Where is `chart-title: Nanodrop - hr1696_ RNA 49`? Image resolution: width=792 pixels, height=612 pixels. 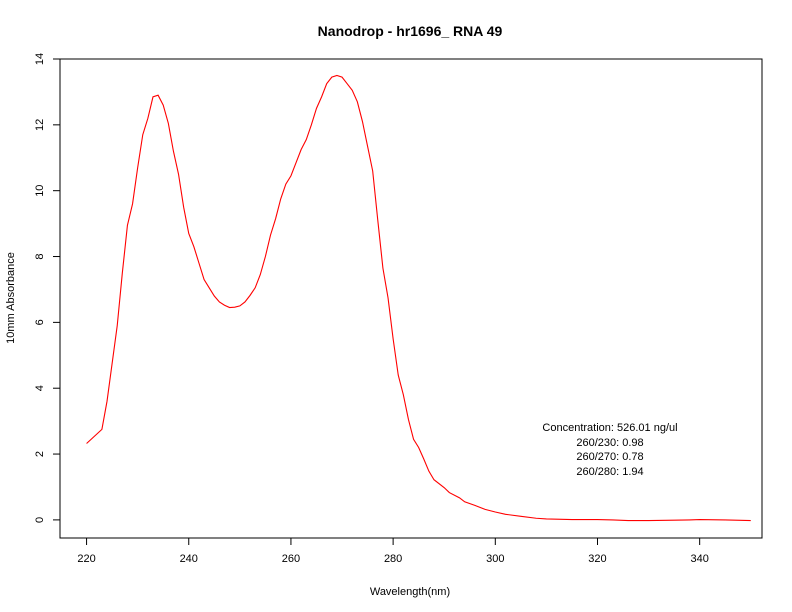
chart-title: Nanodrop - hr1696_ RNA 49 is located at coordinates (410, 31).